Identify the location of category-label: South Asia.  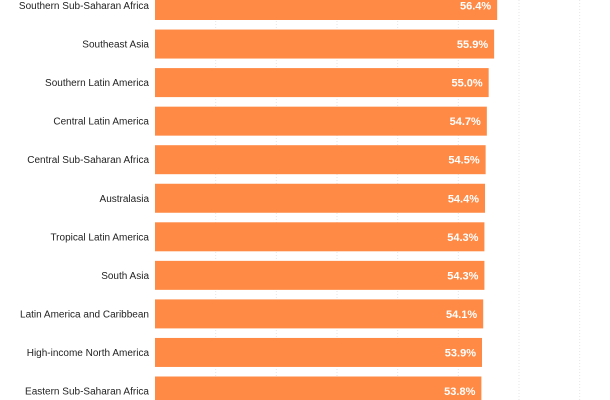
(125, 276).